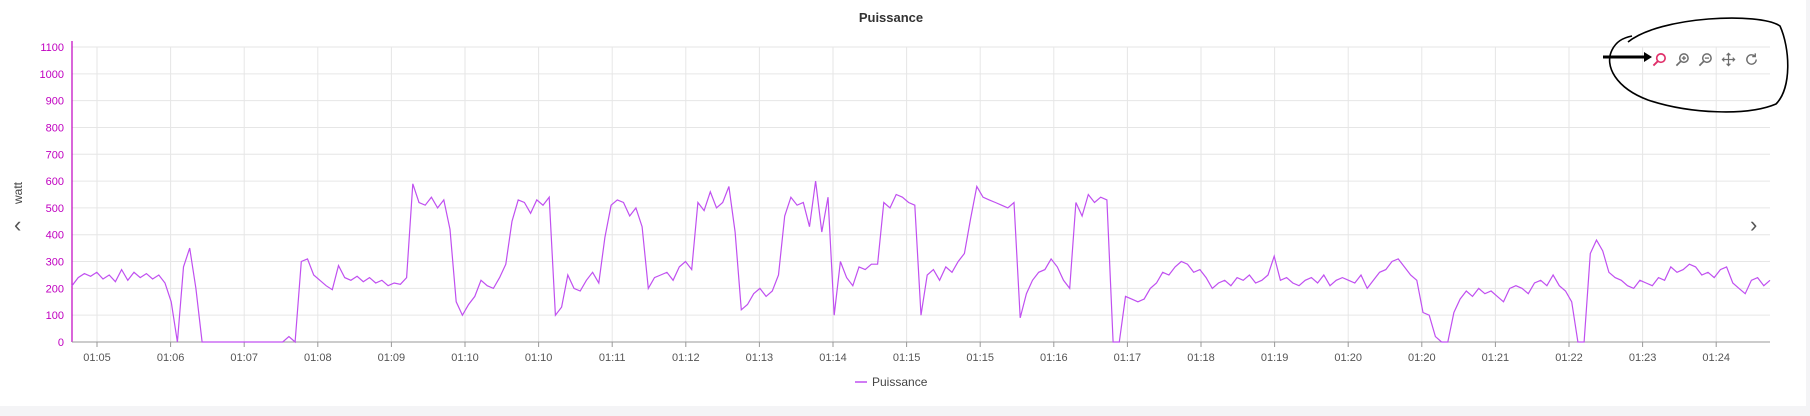 The height and width of the screenshot is (416, 1810). I want to click on zoom-in-button, so click(1682, 59).